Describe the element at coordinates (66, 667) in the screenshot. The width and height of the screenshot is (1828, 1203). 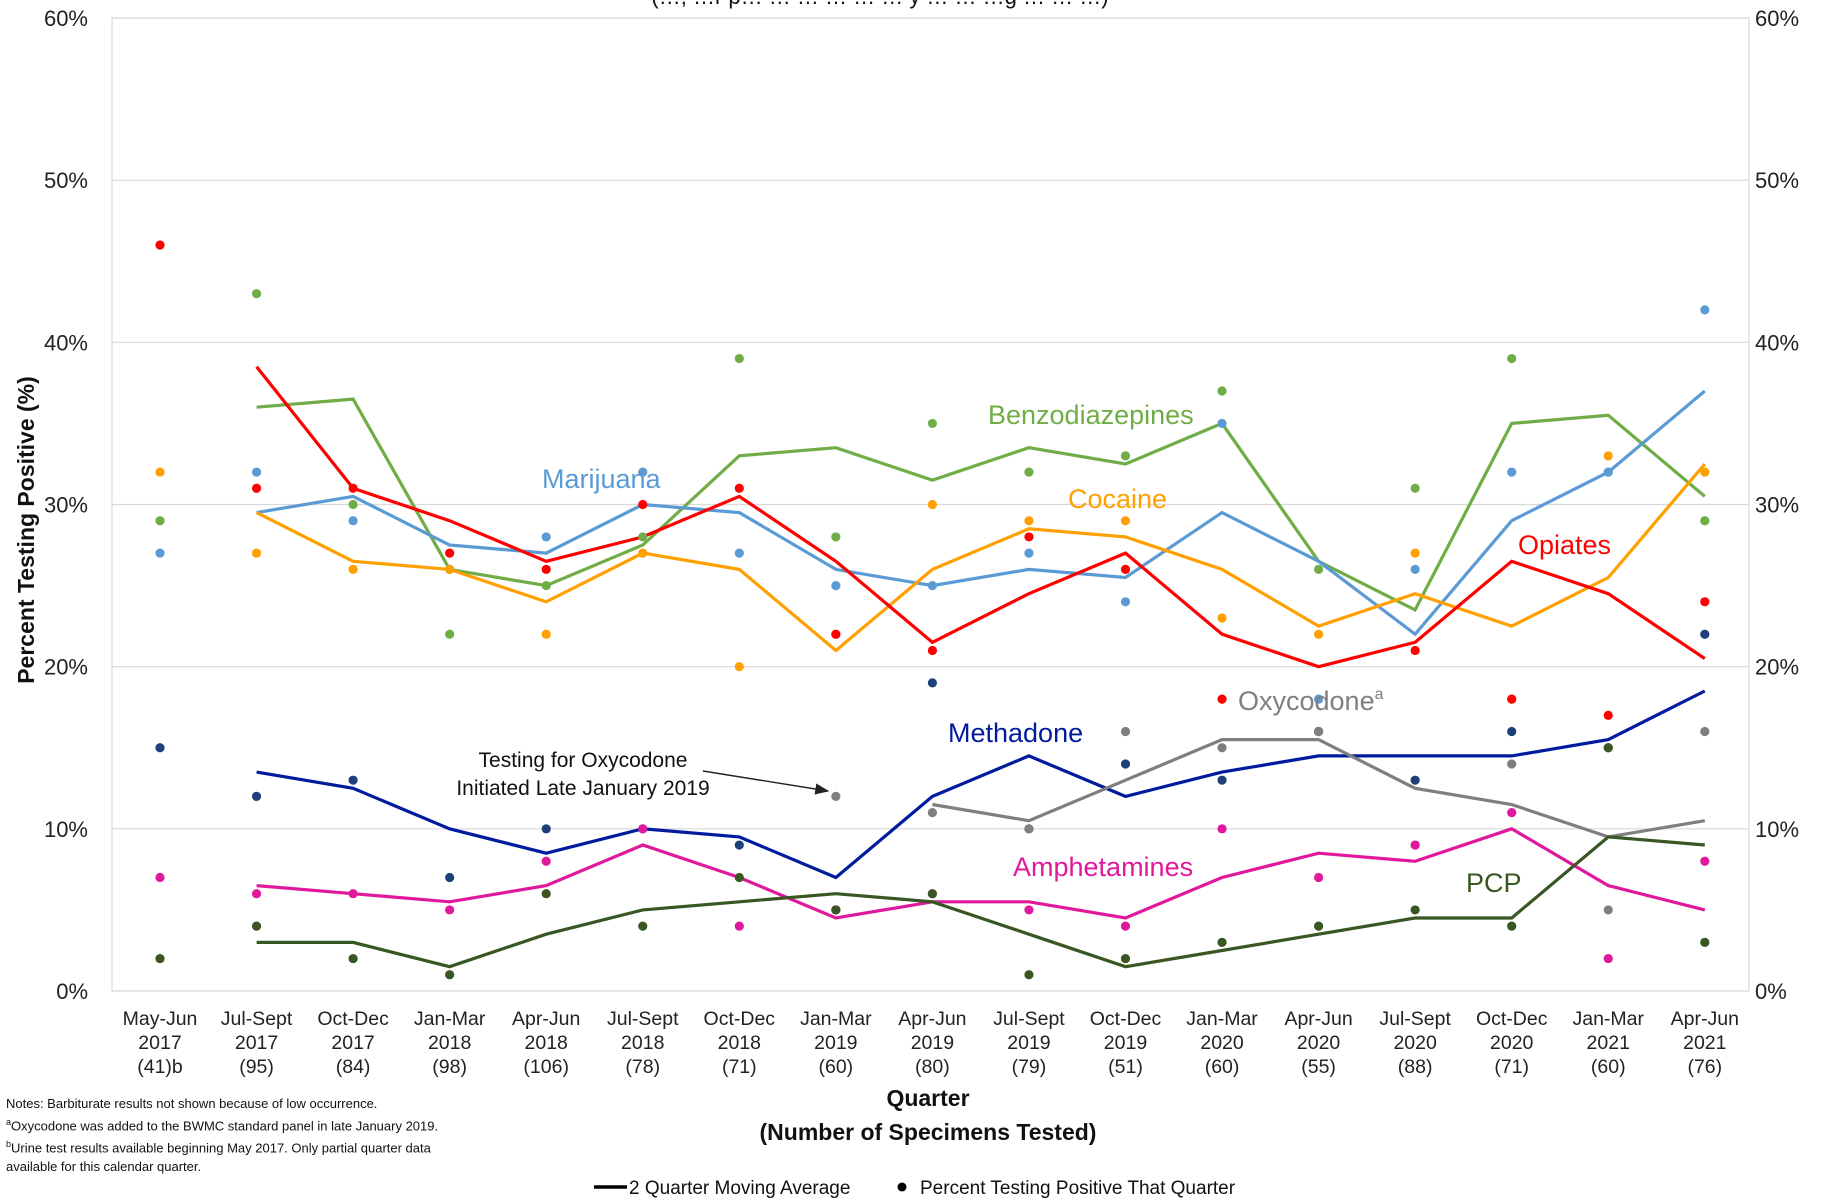
I see `y-tick-label-left: 20%` at that location.